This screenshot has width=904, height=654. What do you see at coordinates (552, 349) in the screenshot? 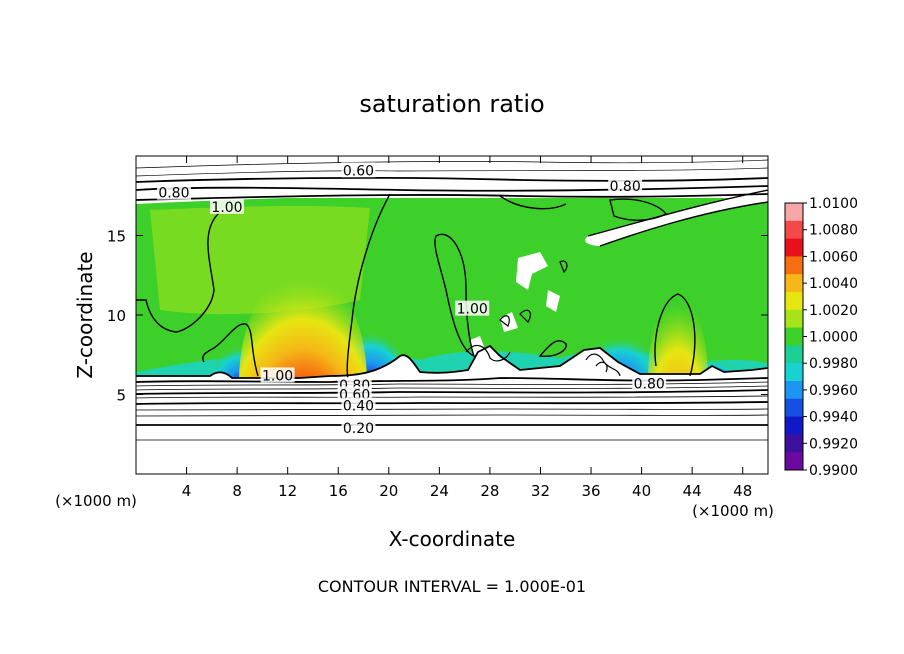
I see `contour-1-00-cell` at bounding box center [552, 349].